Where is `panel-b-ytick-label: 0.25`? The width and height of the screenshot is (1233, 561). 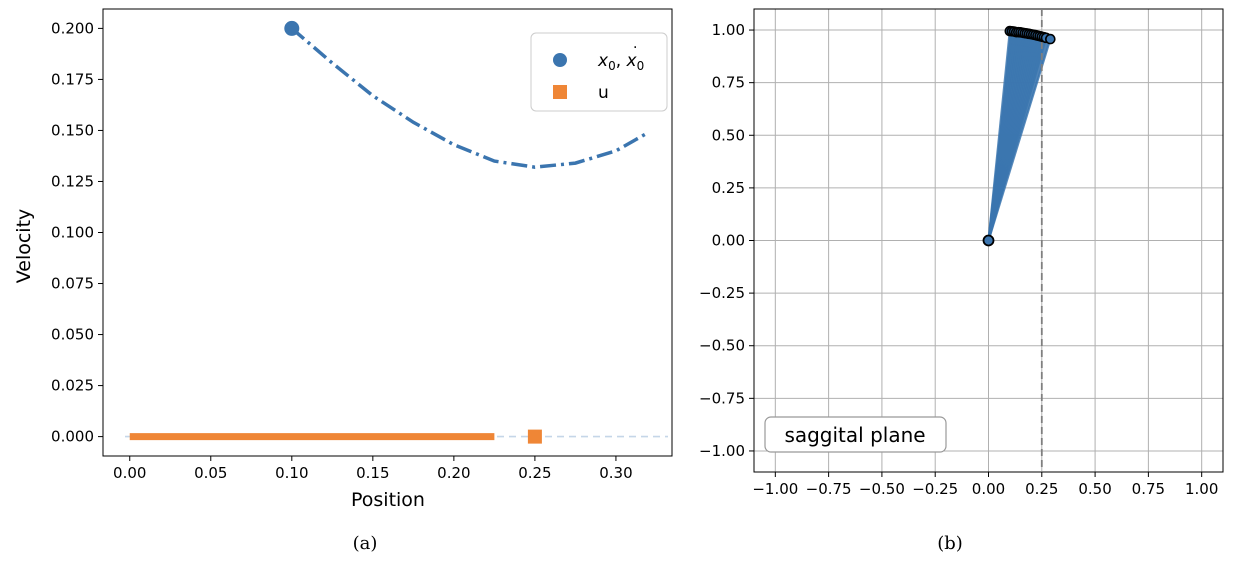 panel-b-ytick-label: 0.25 is located at coordinates (728, 188).